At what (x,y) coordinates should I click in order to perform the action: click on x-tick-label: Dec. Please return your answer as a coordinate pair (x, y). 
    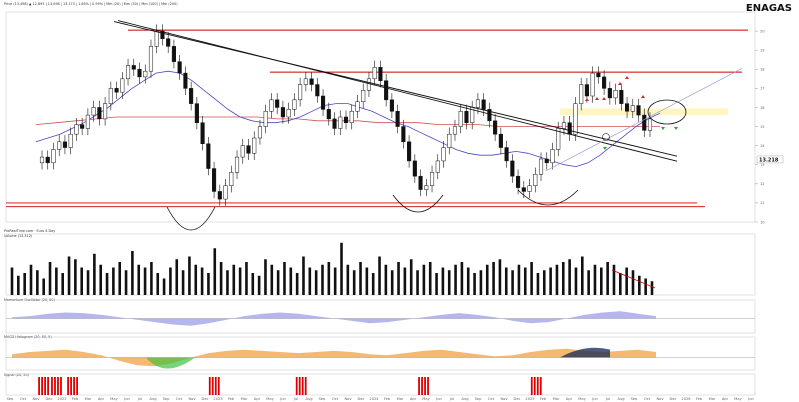
    Looking at the image, I should click on (361, 399).